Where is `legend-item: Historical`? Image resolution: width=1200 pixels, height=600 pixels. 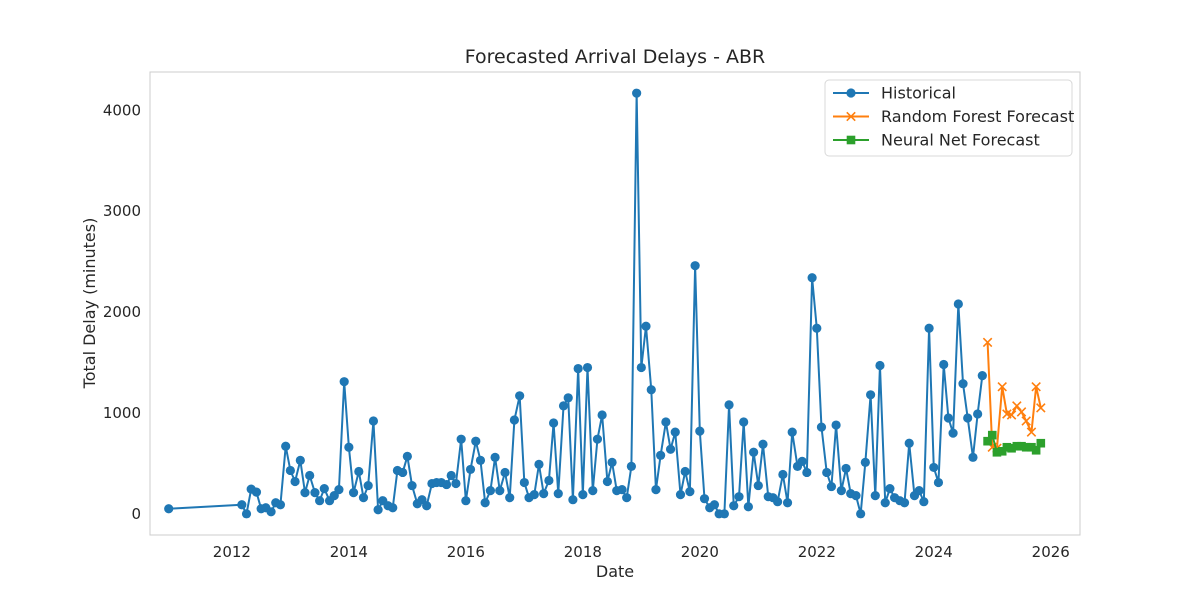
legend-item: Historical is located at coordinates (894, 93).